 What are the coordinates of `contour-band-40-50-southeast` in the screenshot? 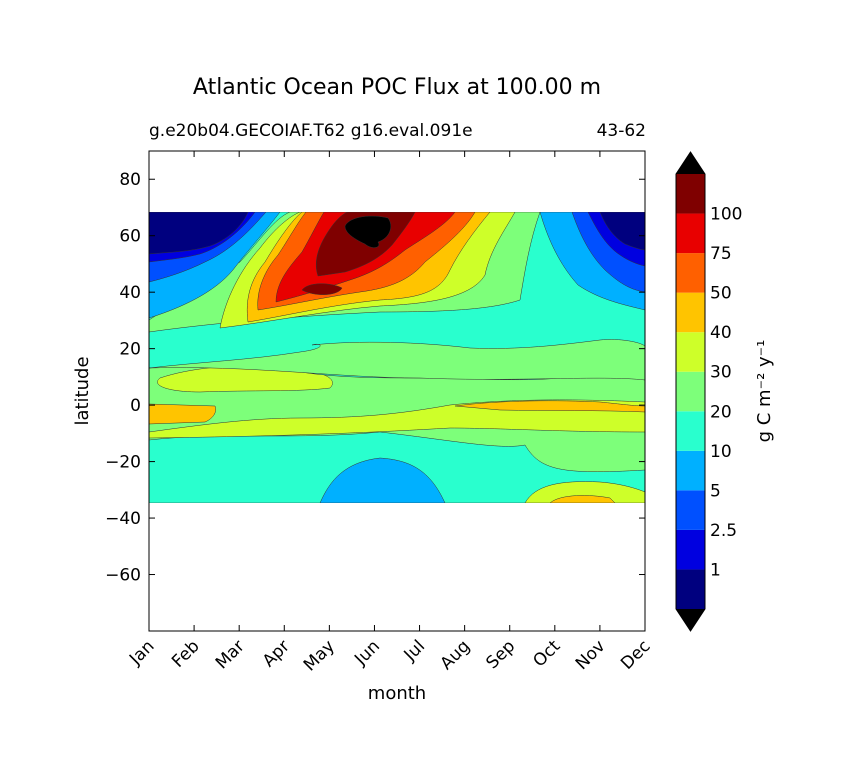 It's located at (582, 499).